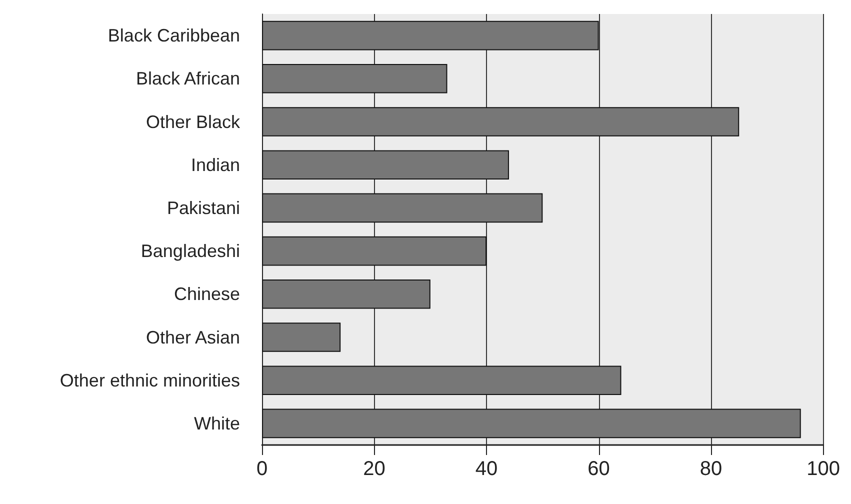 The image size is (851, 504). Describe the element at coordinates (174, 36) in the screenshot. I see `y-tick-label: Black Caribbean` at that location.